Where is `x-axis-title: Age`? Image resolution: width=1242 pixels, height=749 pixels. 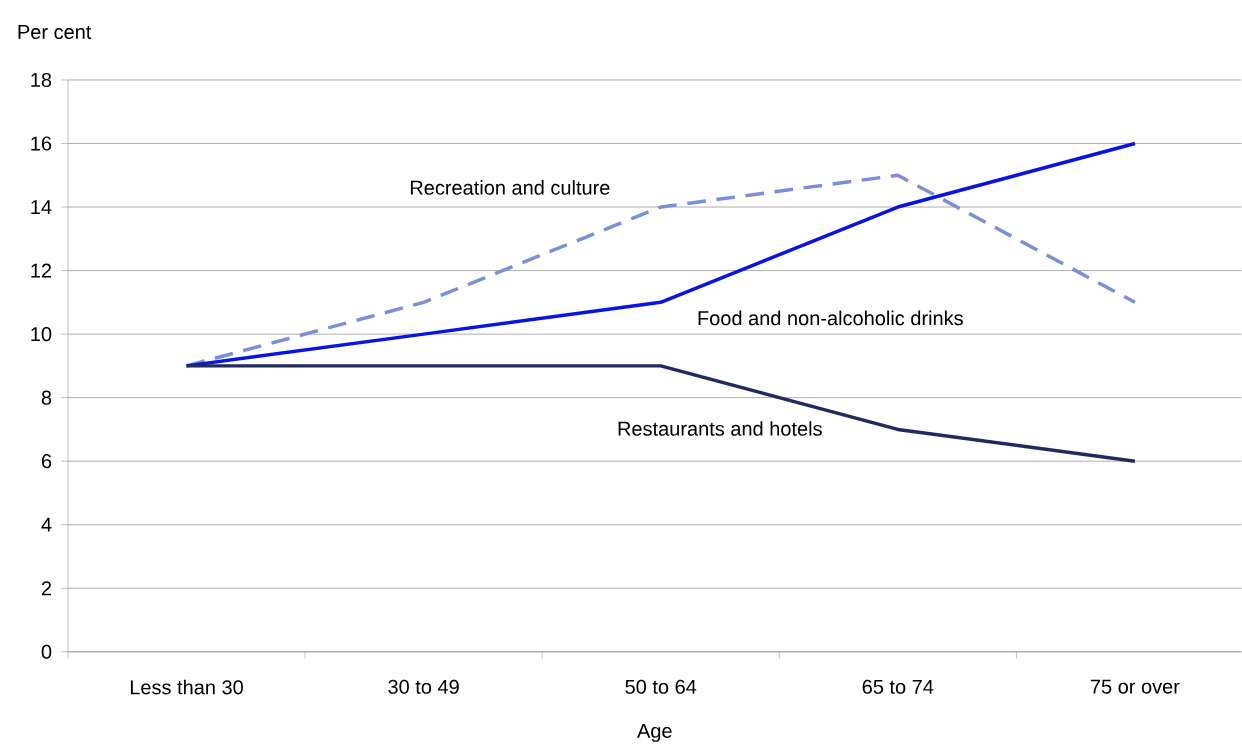 x-axis-title: Age is located at coordinates (654, 733).